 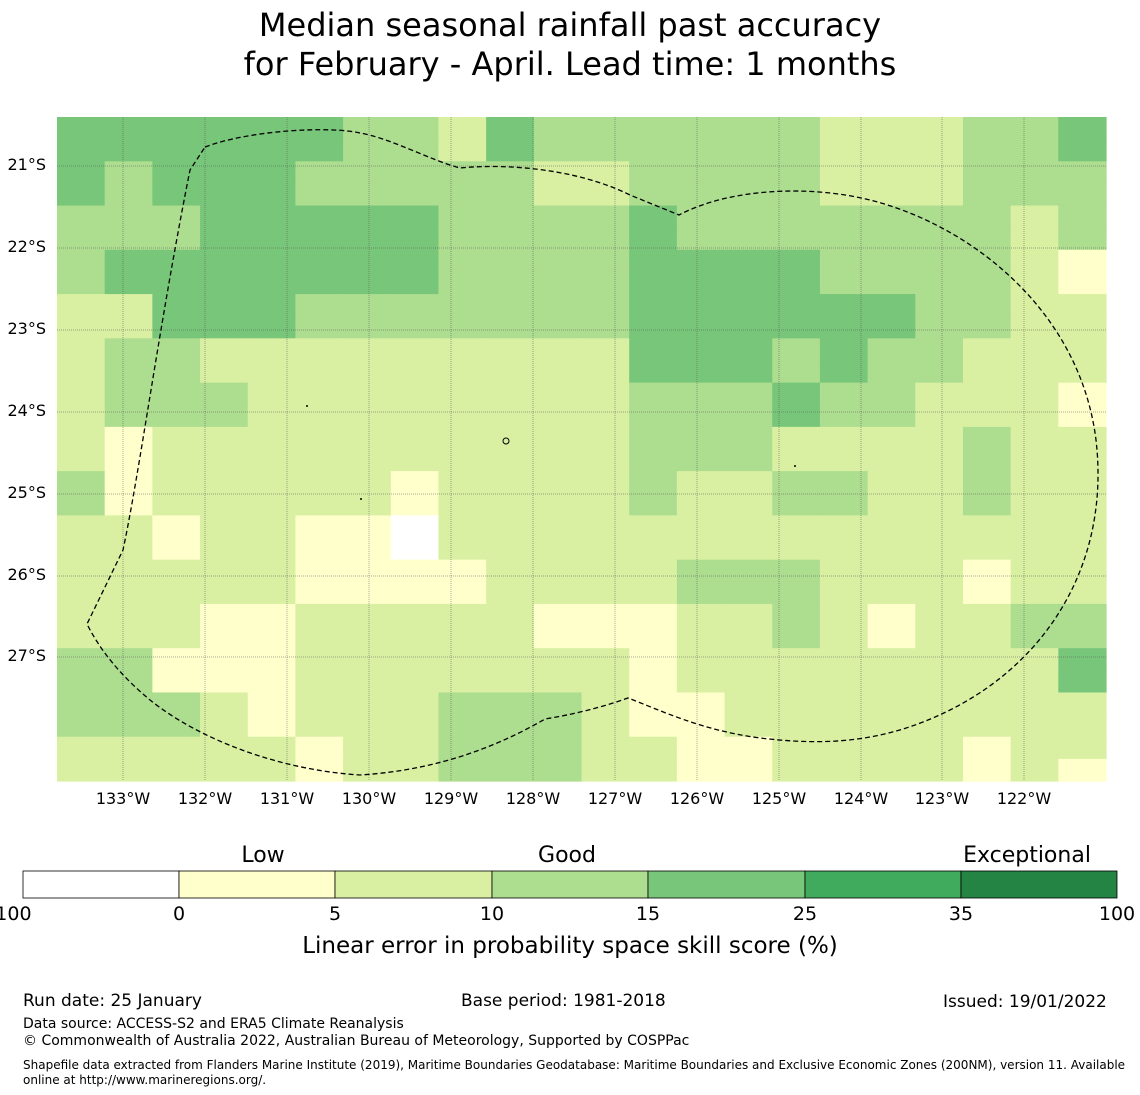 What do you see at coordinates (1027, 855) in the screenshot?
I see `colorbar-category-exceptional: Exceptional` at bounding box center [1027, 855].